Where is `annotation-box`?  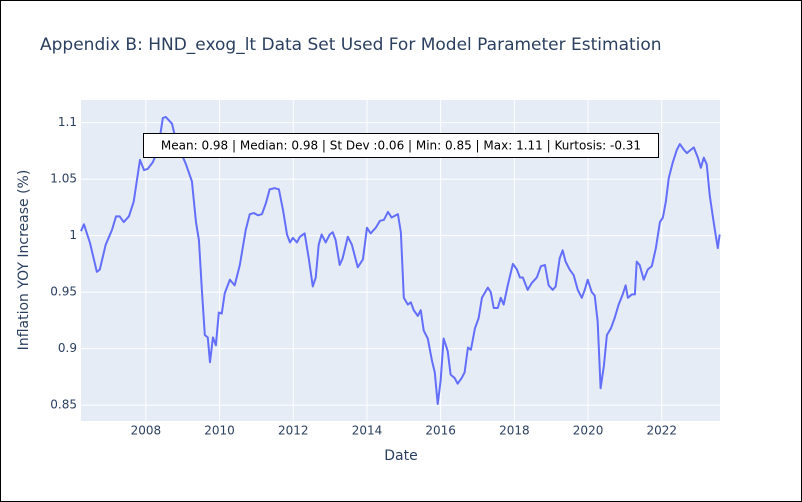 annotation-box is located at coordinates (401, 145).